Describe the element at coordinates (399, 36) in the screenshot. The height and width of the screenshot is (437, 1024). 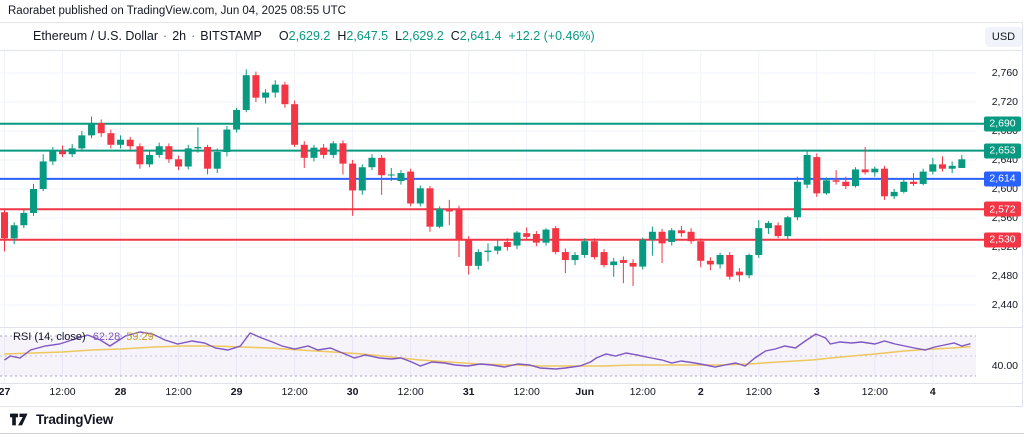
I see `low-letter: L` at that location.